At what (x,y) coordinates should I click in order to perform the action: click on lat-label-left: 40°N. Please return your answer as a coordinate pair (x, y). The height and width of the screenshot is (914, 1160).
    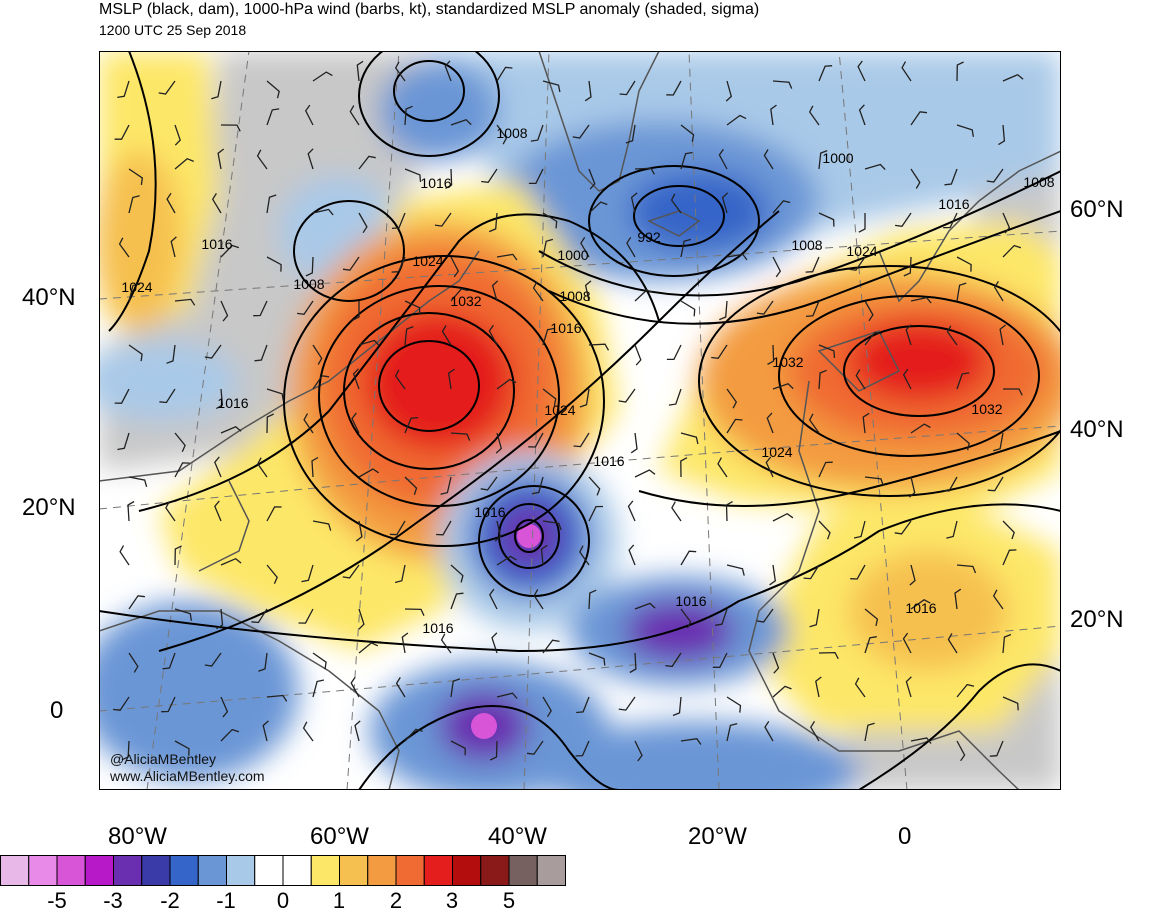
    Looking at the image, I should click on (49, 297).